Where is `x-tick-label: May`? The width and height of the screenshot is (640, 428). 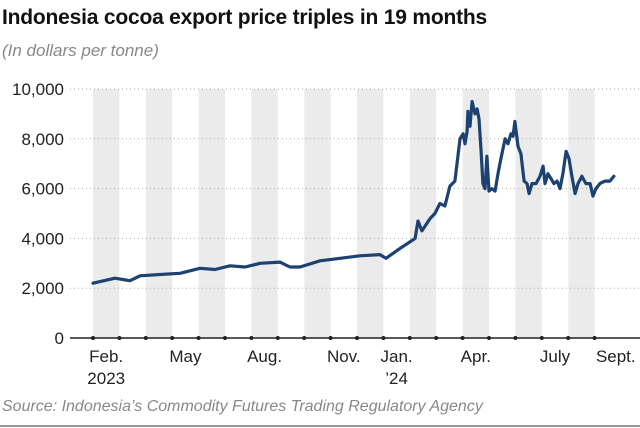 x-tick-label: May is located at coordinates (185, 356).